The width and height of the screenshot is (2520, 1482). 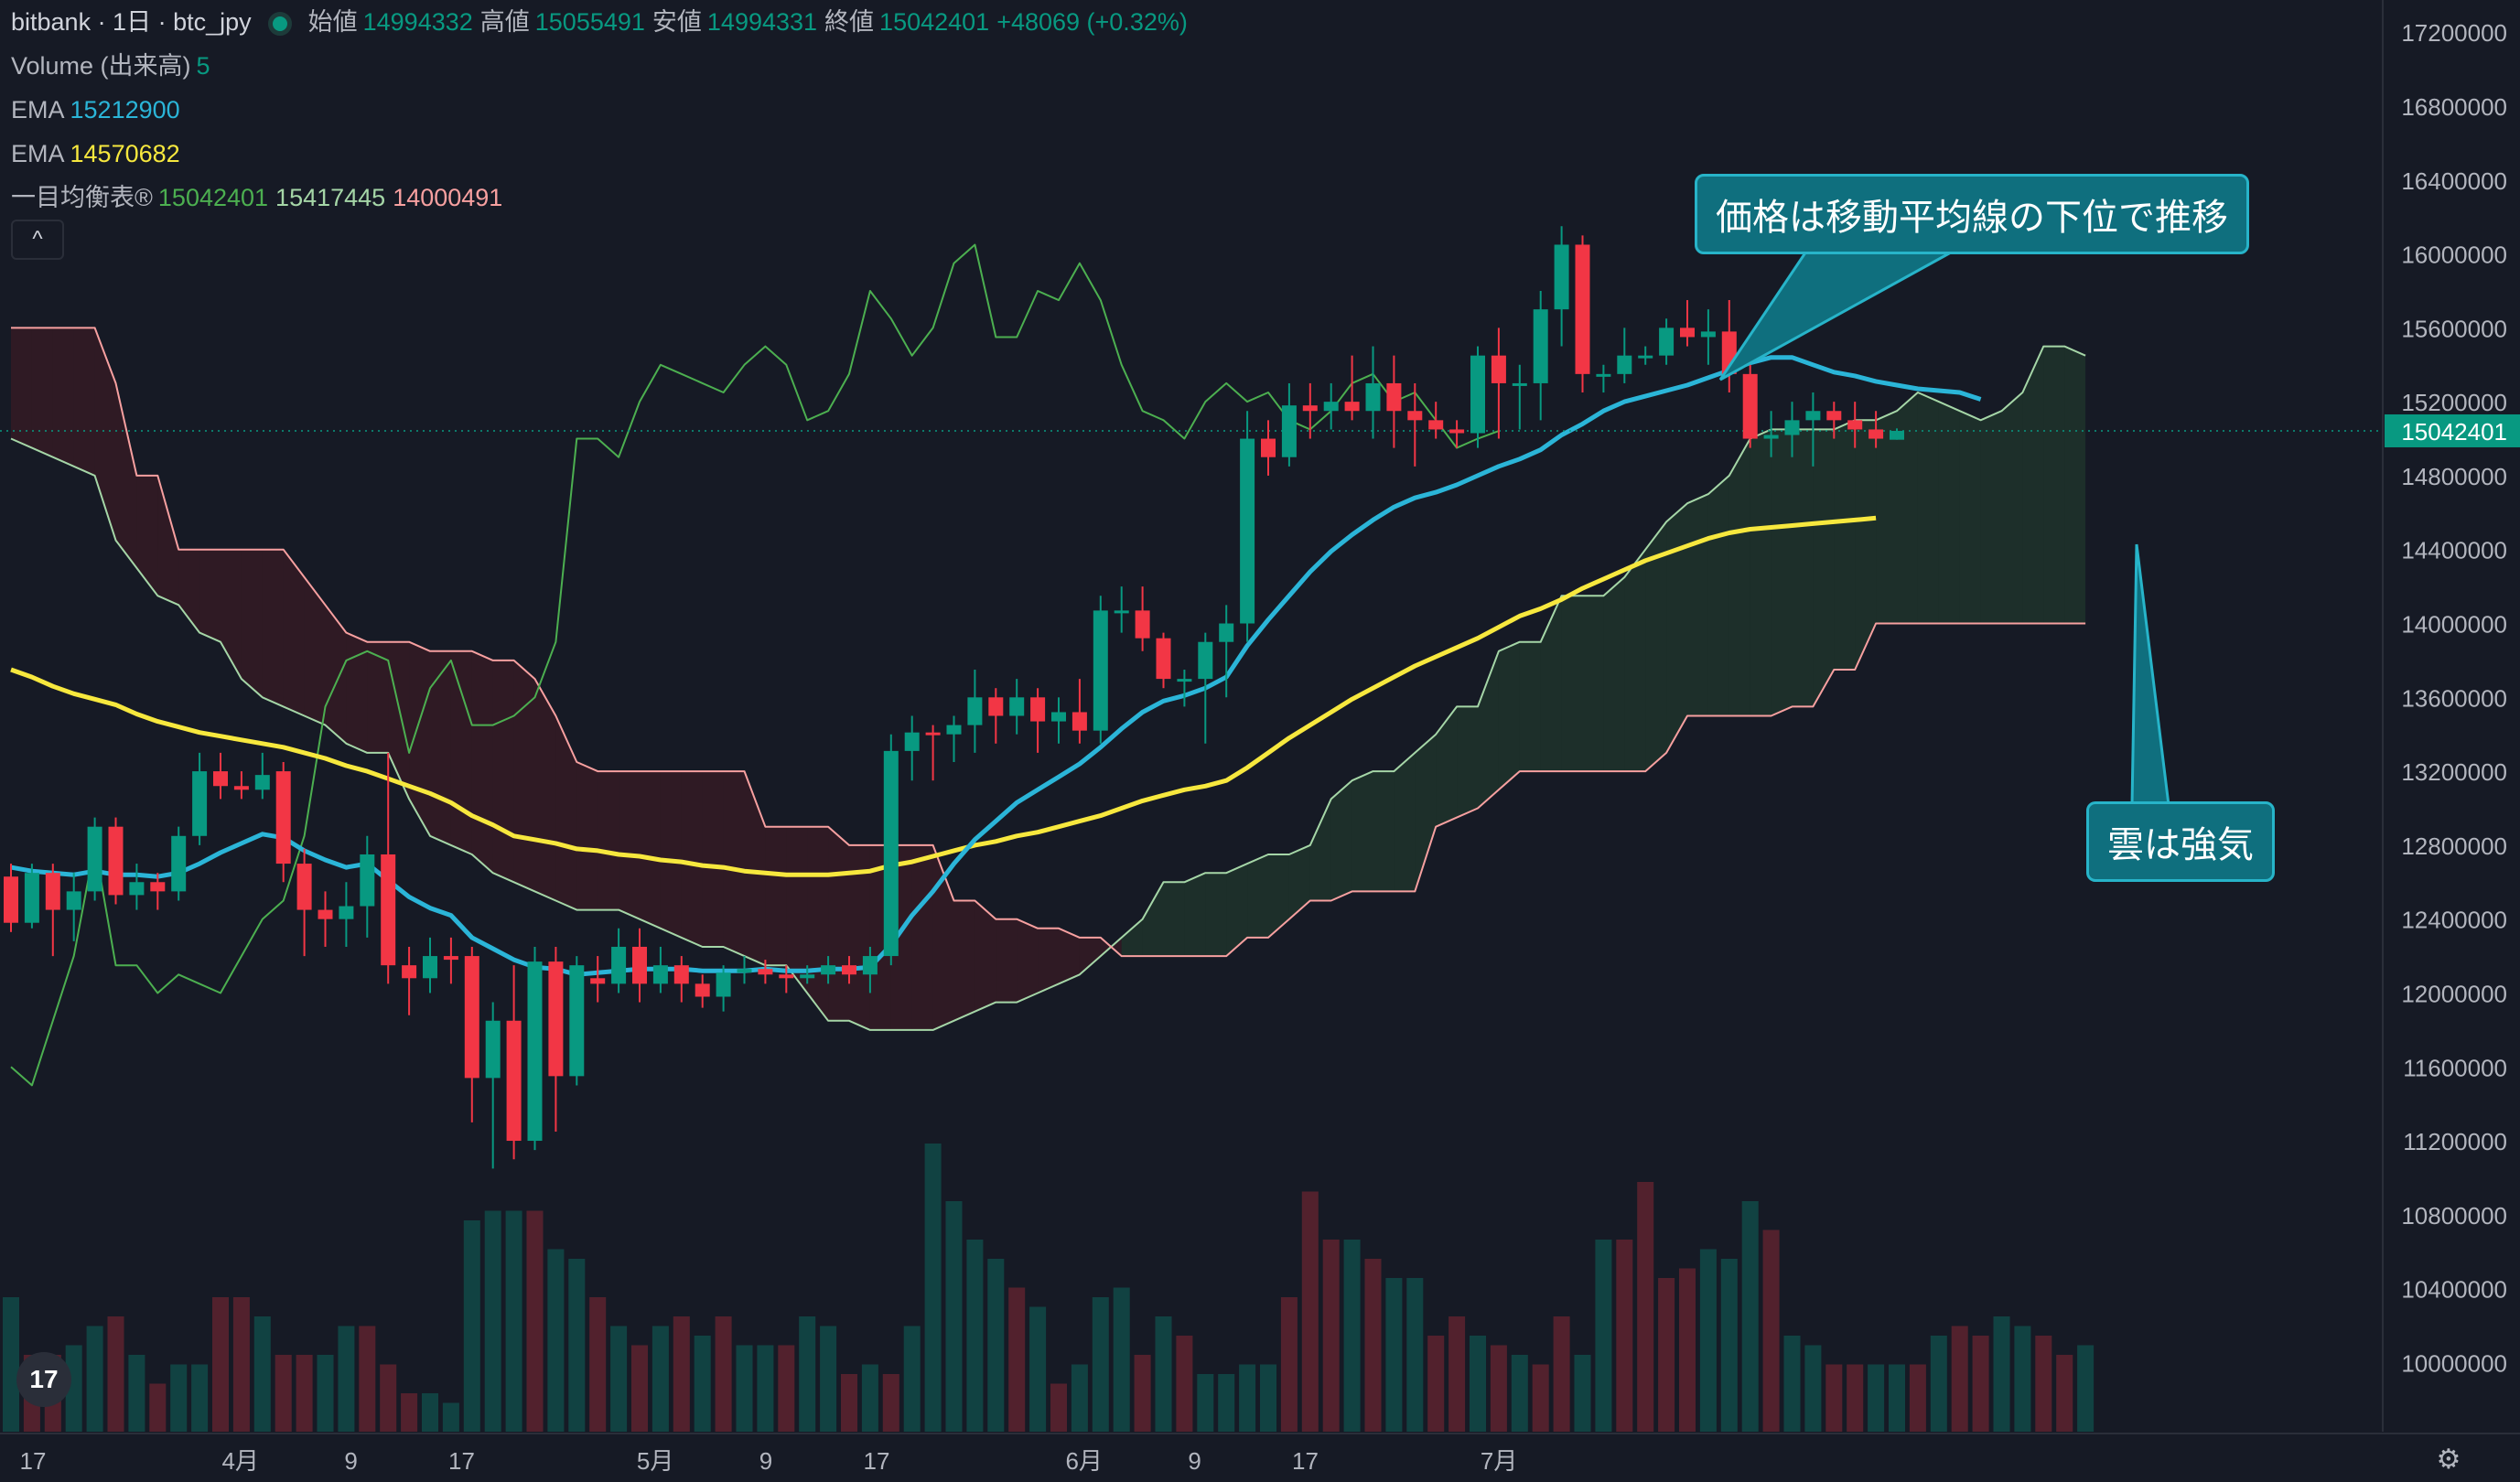 I want to click on symbol-title: bitbank · 1日 · btc_jpy, so click(x=131, y=22).